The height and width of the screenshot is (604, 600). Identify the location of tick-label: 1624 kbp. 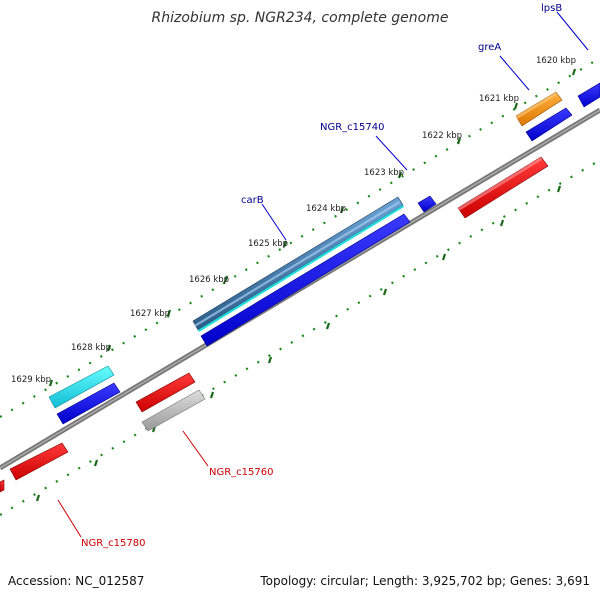
(326, 209).